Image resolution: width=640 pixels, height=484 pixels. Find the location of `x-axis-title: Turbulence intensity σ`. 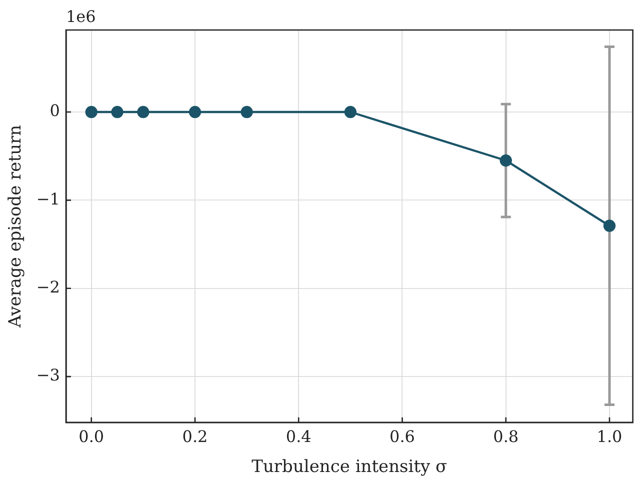

x-axis-title: Turbulence intensity σ is located at coordinates (350, 467).